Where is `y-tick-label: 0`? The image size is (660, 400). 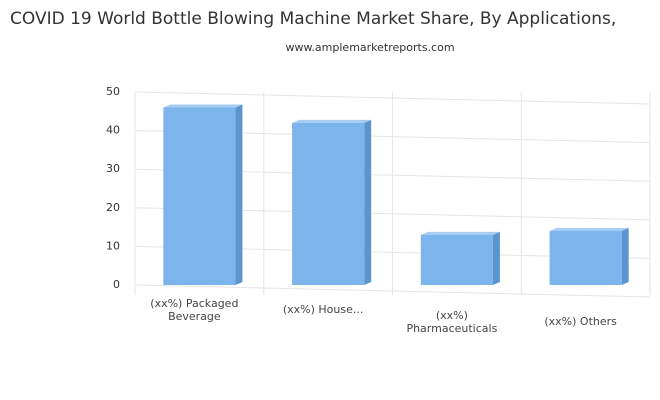
y-tick-label: 0 is located at coordinates (116, 284).